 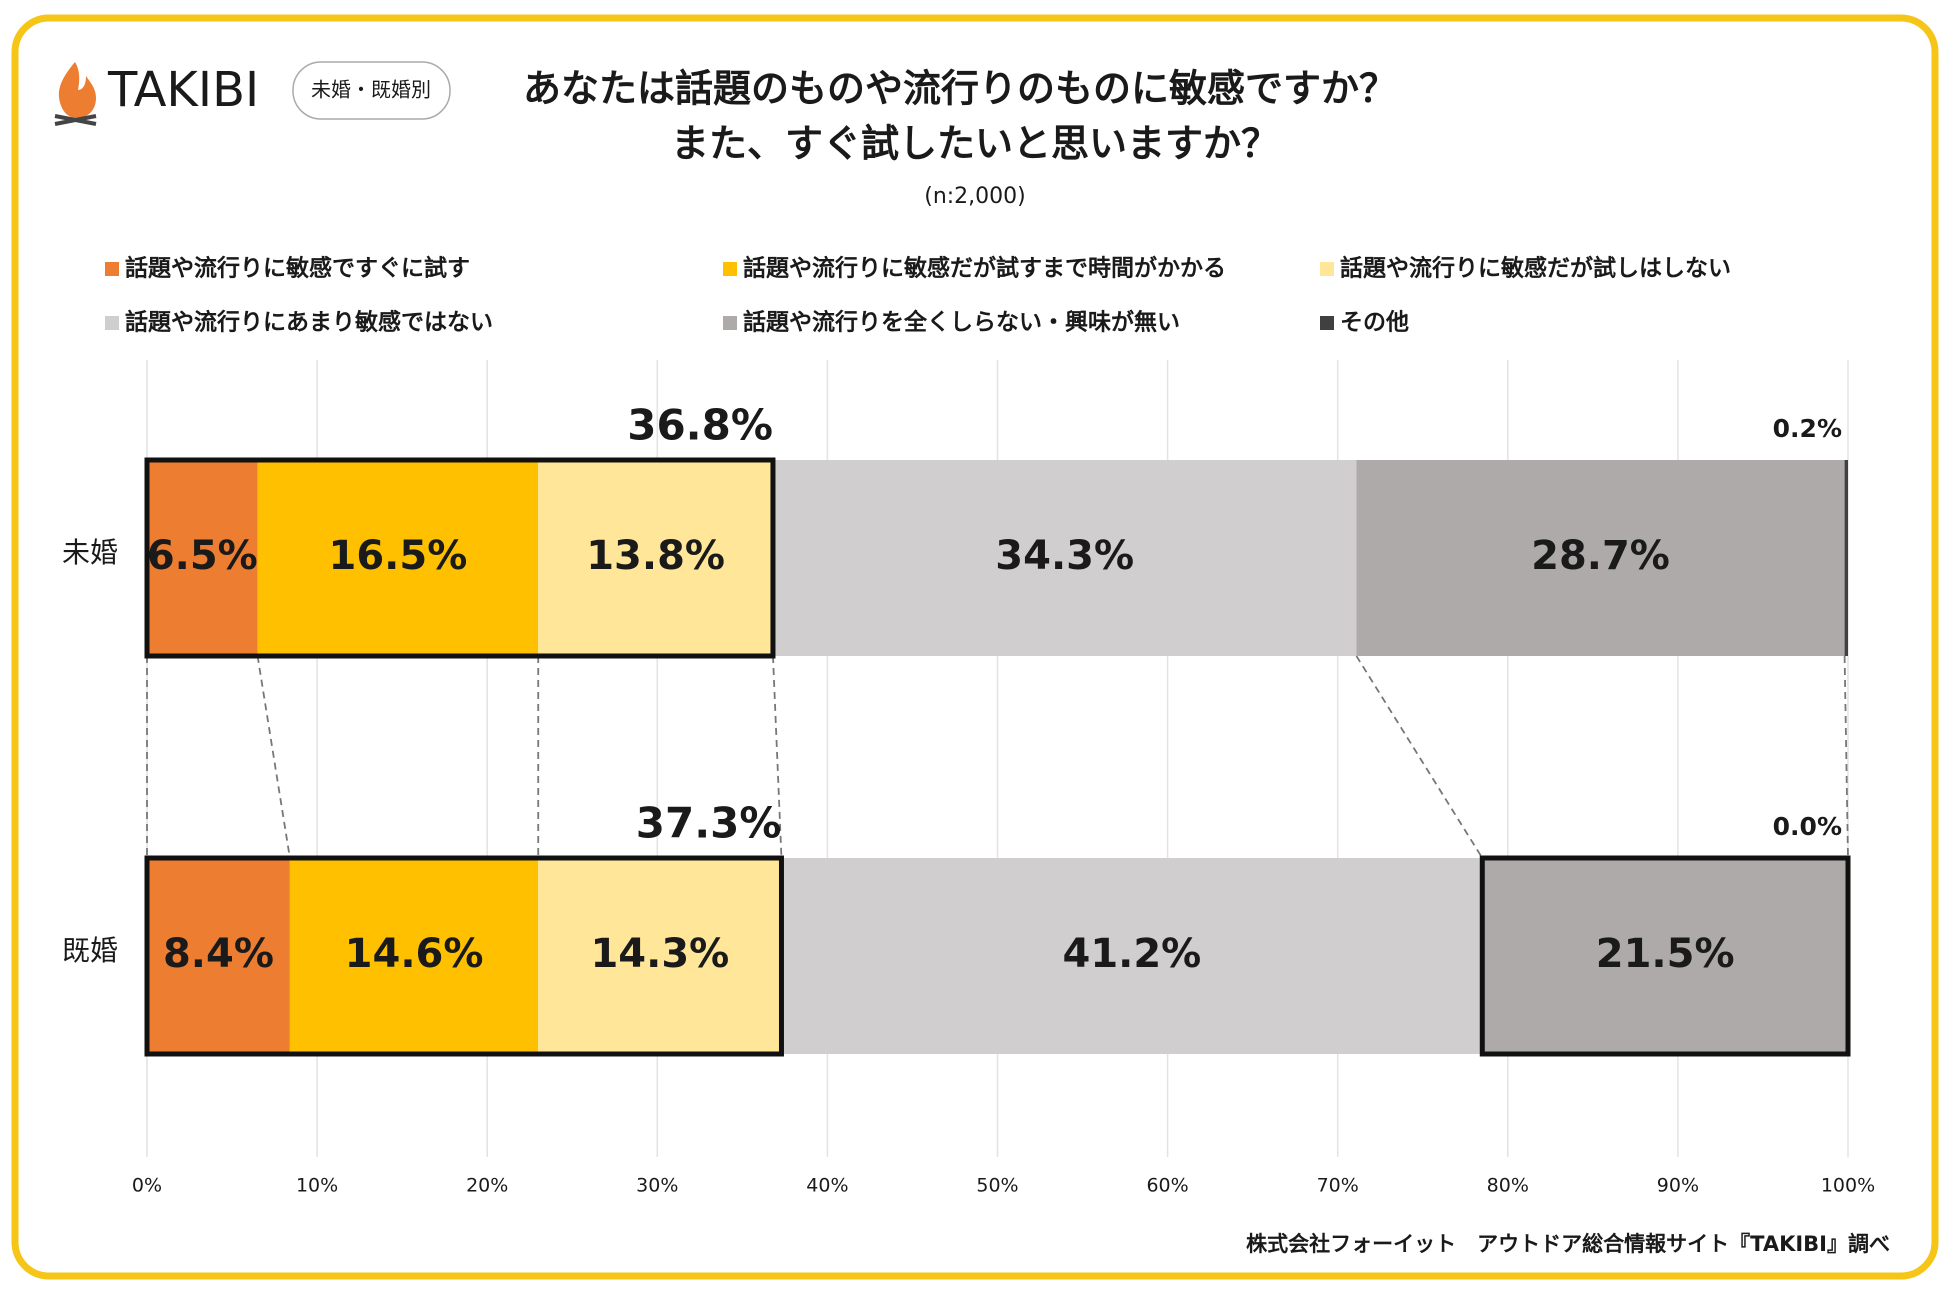 I want to click on value-label: 41.2%, so click(x=1131, y=954).